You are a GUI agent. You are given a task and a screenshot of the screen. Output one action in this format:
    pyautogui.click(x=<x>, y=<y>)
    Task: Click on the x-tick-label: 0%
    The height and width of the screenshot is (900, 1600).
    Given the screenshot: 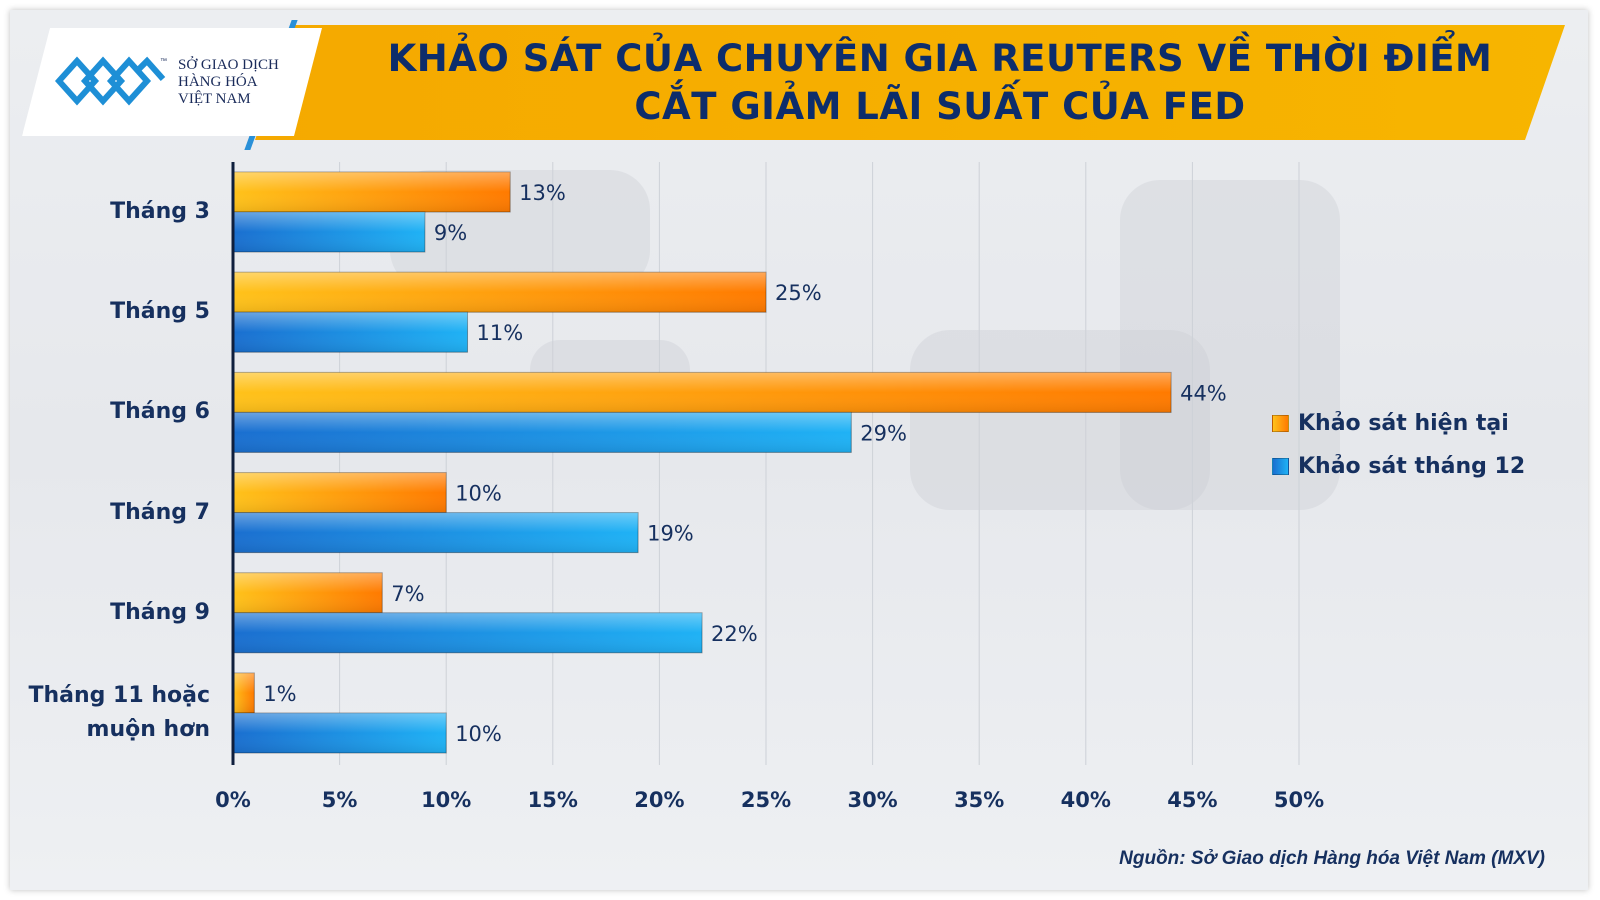 What is the action you would take?
    pyautogui.click(x=233, y=800)
    